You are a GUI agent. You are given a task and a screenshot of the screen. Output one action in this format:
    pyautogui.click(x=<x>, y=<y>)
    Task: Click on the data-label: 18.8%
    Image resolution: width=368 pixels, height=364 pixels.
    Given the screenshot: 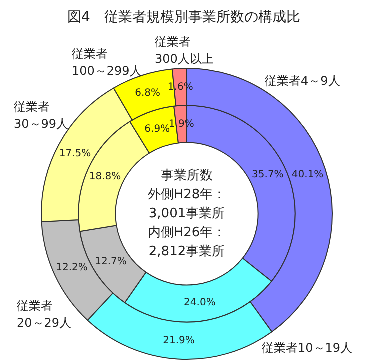 What is the action you would take?
    pyautogui.click(x=105, y=176)
    